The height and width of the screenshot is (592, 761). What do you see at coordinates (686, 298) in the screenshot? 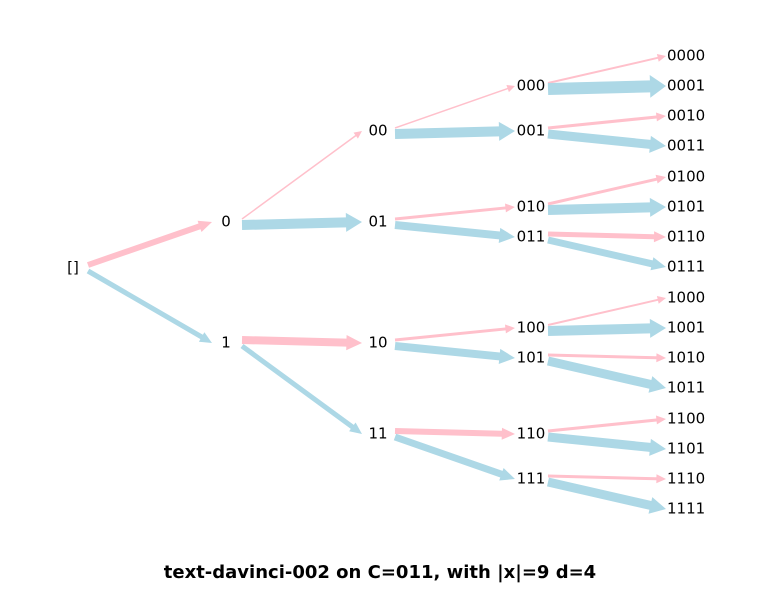
I see `node-label: 1000` at bounding box center [686, 298].